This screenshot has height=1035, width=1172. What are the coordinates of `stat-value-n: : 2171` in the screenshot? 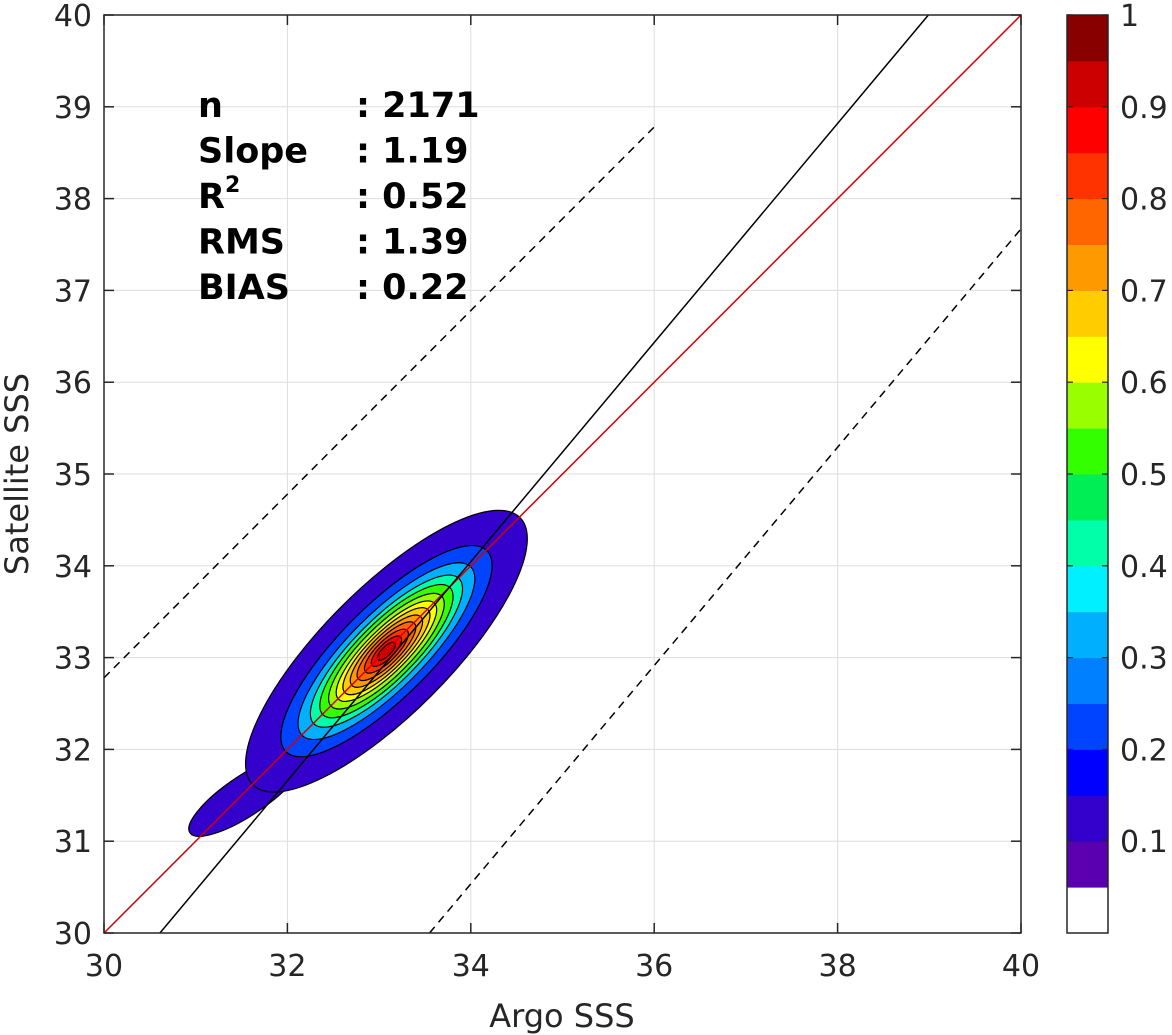 It's located at (418, 106).